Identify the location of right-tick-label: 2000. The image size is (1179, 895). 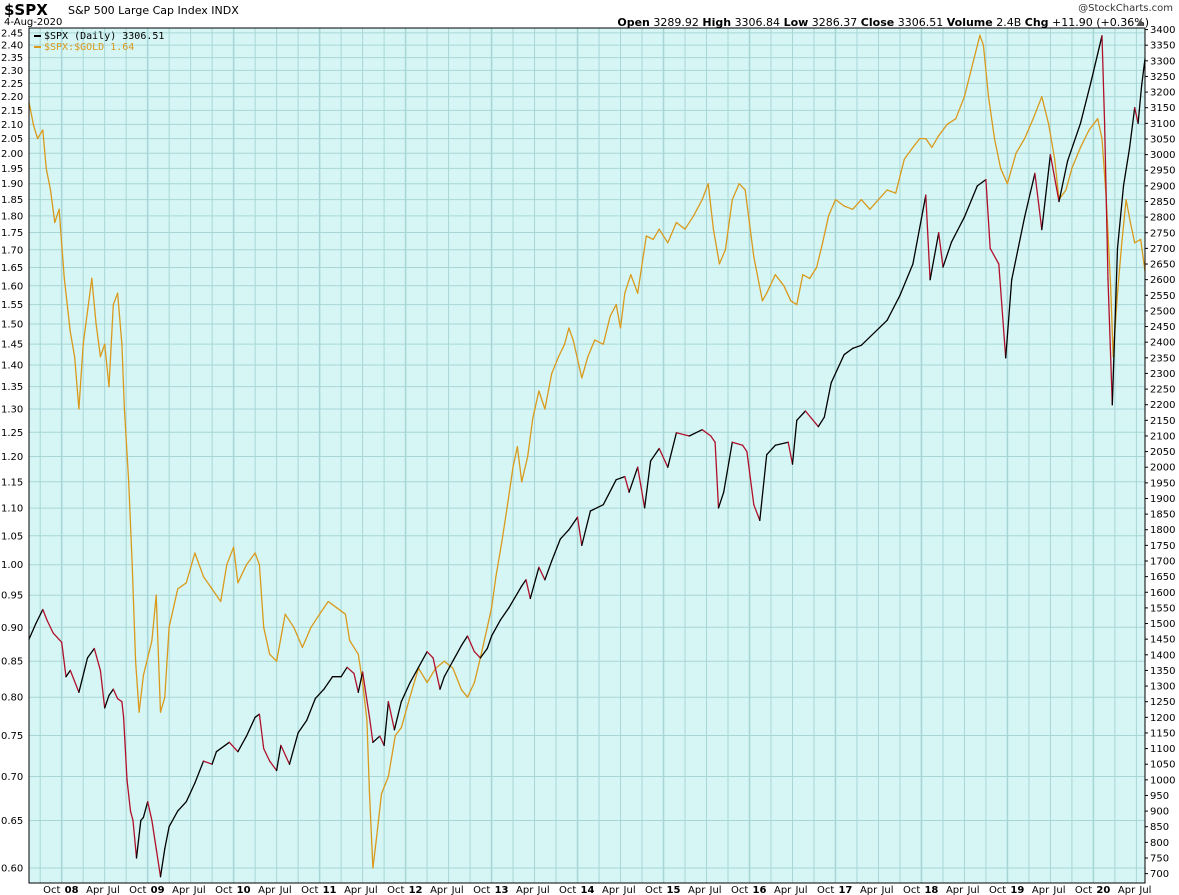
(1162, 468).